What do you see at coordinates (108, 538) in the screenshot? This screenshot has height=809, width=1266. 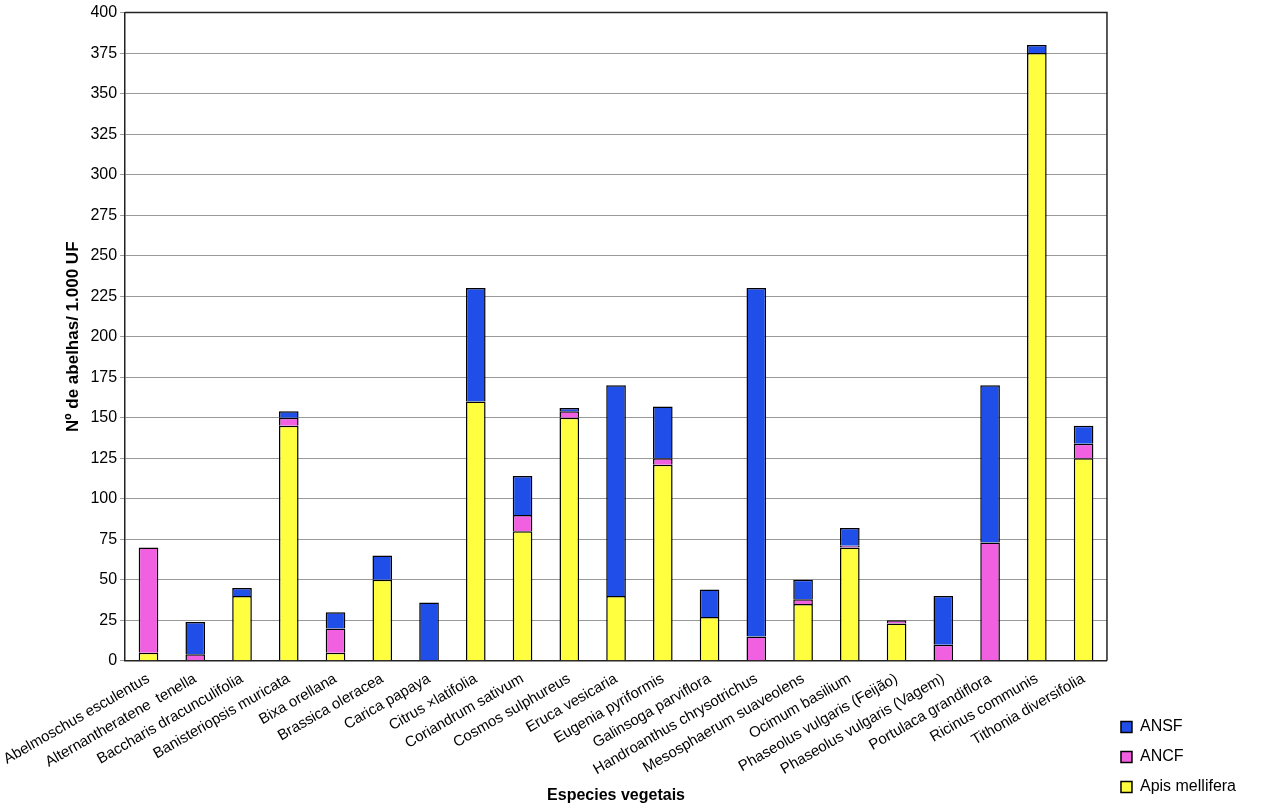 I see `y-tick-label: 75` at bounding box center [108, 538].